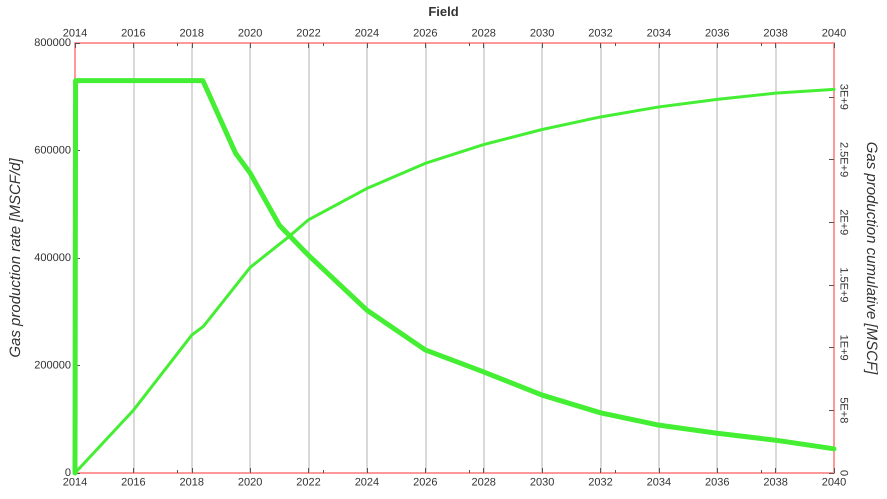  What do you see at coordinates (367, 34) in the screenshot?
I see `x2-tick-label: 2024` at bounding box center [367, 34].